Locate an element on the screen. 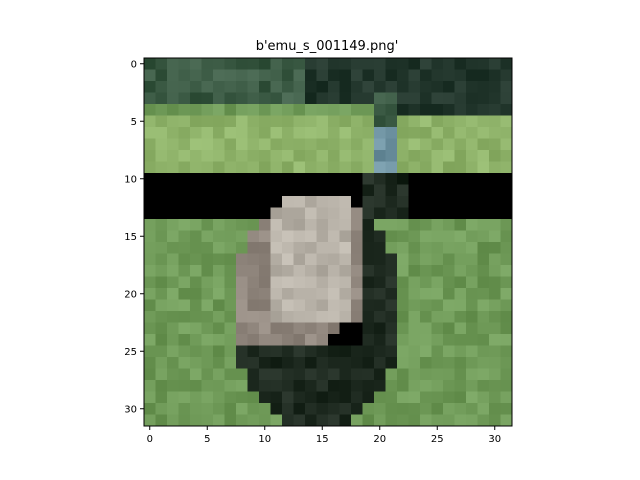  x-tick-label: 20 is located at coordinates (379, 439).